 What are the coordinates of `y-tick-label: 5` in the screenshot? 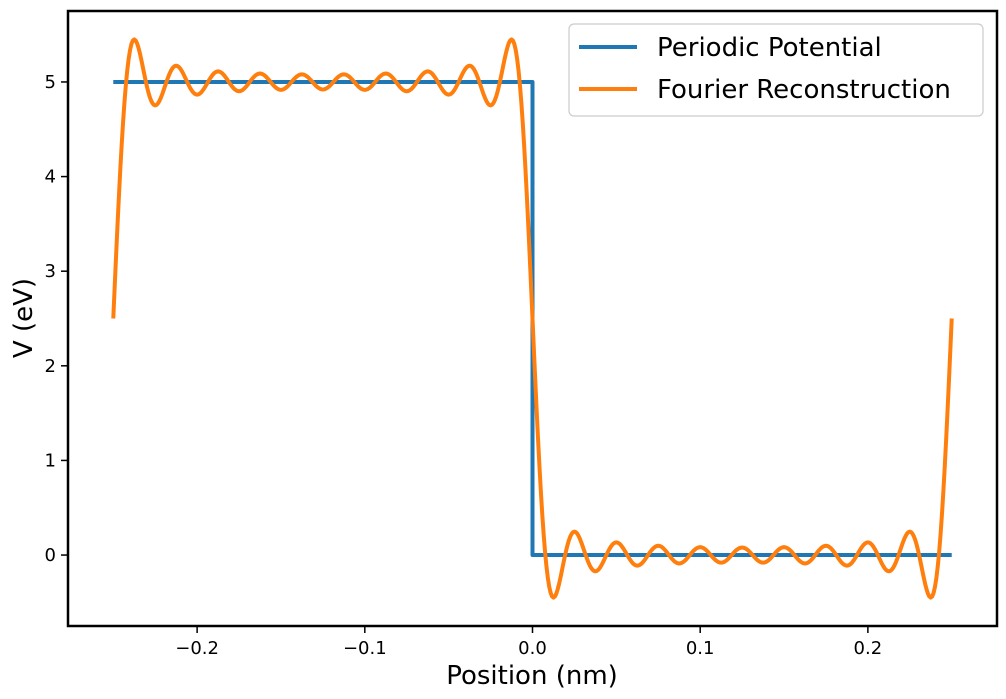 It's located at (50, 82).